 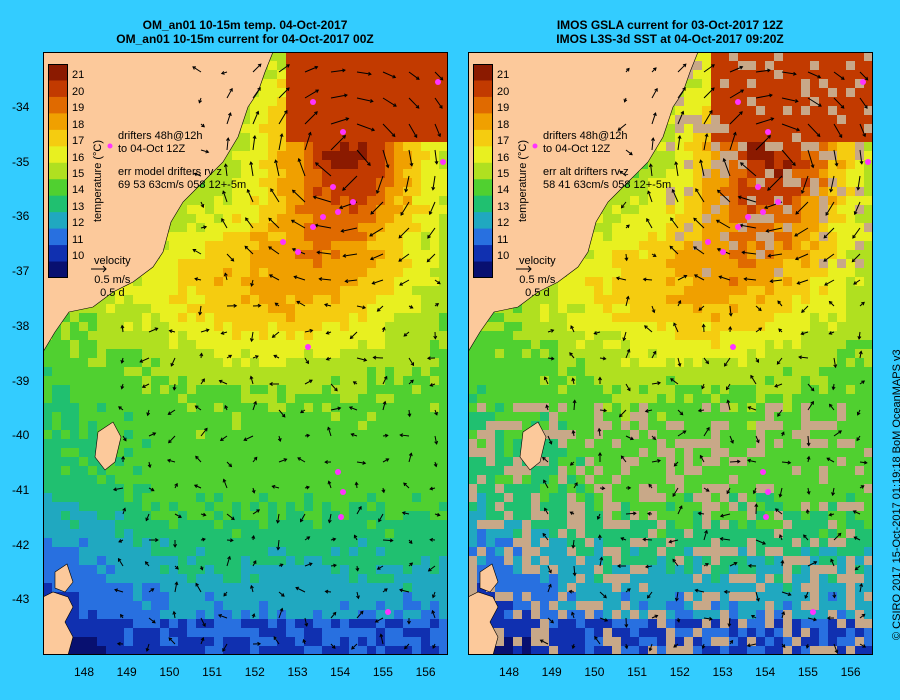 What do you see at coordinates (425, 672) in the screenshot?
I see `longitude-label: 156` at bounding box center [425, 672].